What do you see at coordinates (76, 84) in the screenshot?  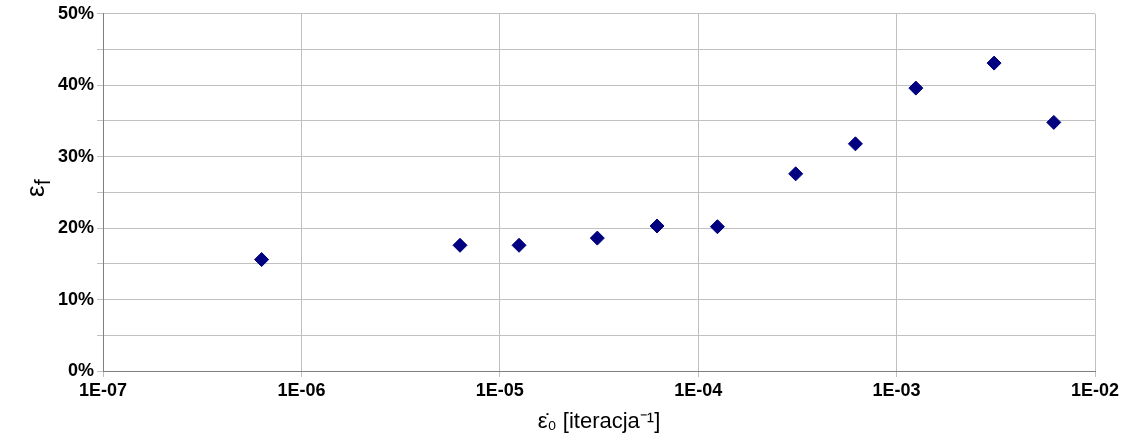 I see `y-tick-label: 40%` at bounding box center [76, 84].